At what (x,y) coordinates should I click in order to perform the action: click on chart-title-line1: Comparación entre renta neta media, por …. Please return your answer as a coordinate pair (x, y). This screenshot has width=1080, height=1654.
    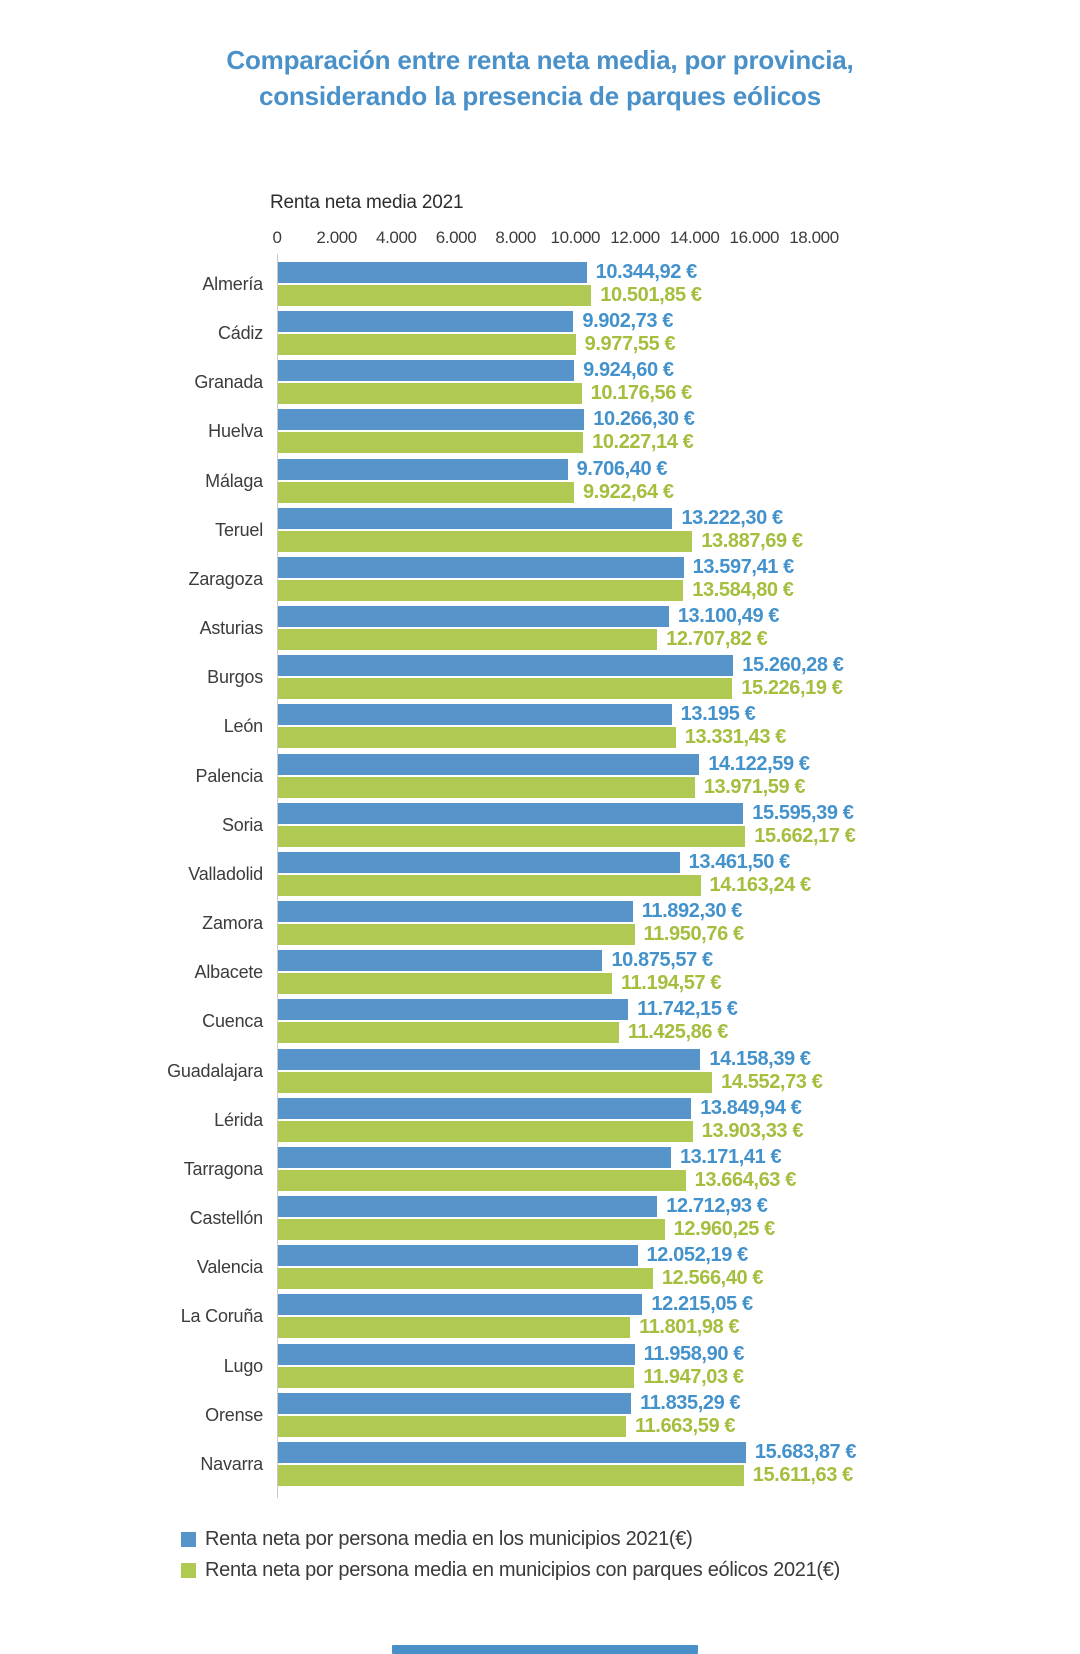
    Looking at the image, I should click on (540, 60).